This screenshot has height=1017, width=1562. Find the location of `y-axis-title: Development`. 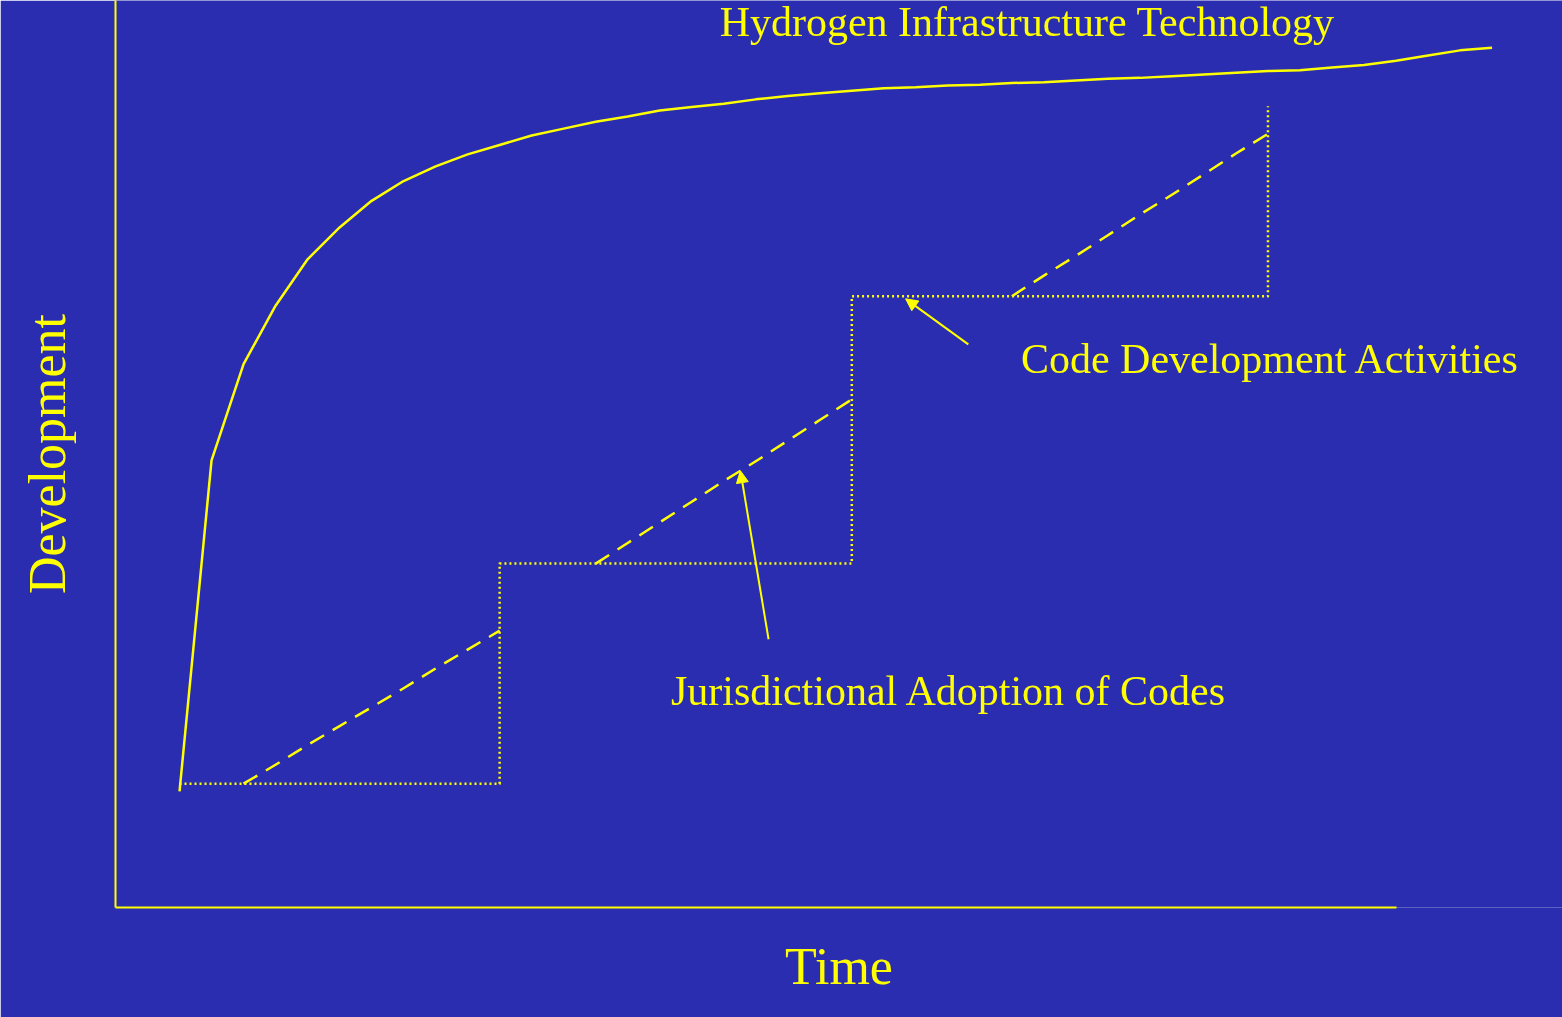

y-axis-title: Development is located at coordinates (47, 454).